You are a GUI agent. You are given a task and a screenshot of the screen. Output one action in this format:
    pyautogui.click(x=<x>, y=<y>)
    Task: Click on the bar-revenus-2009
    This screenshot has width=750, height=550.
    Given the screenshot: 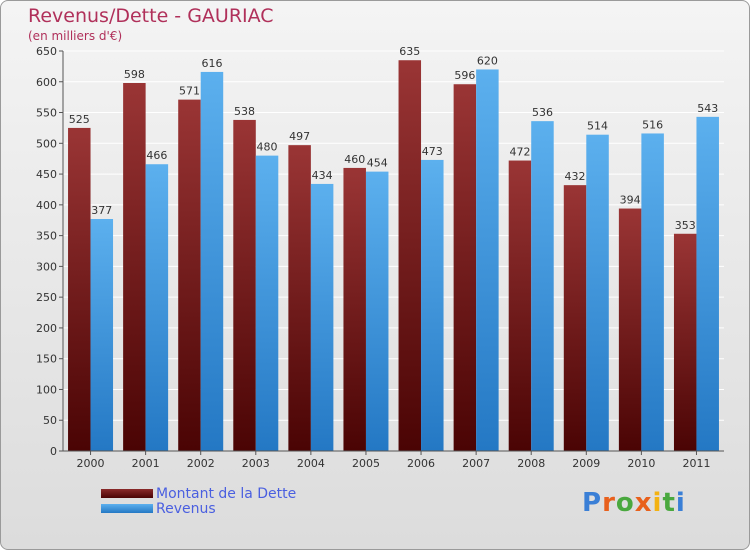 What is the action you would take?
    pyautogui.click(x=597, y=292)
    